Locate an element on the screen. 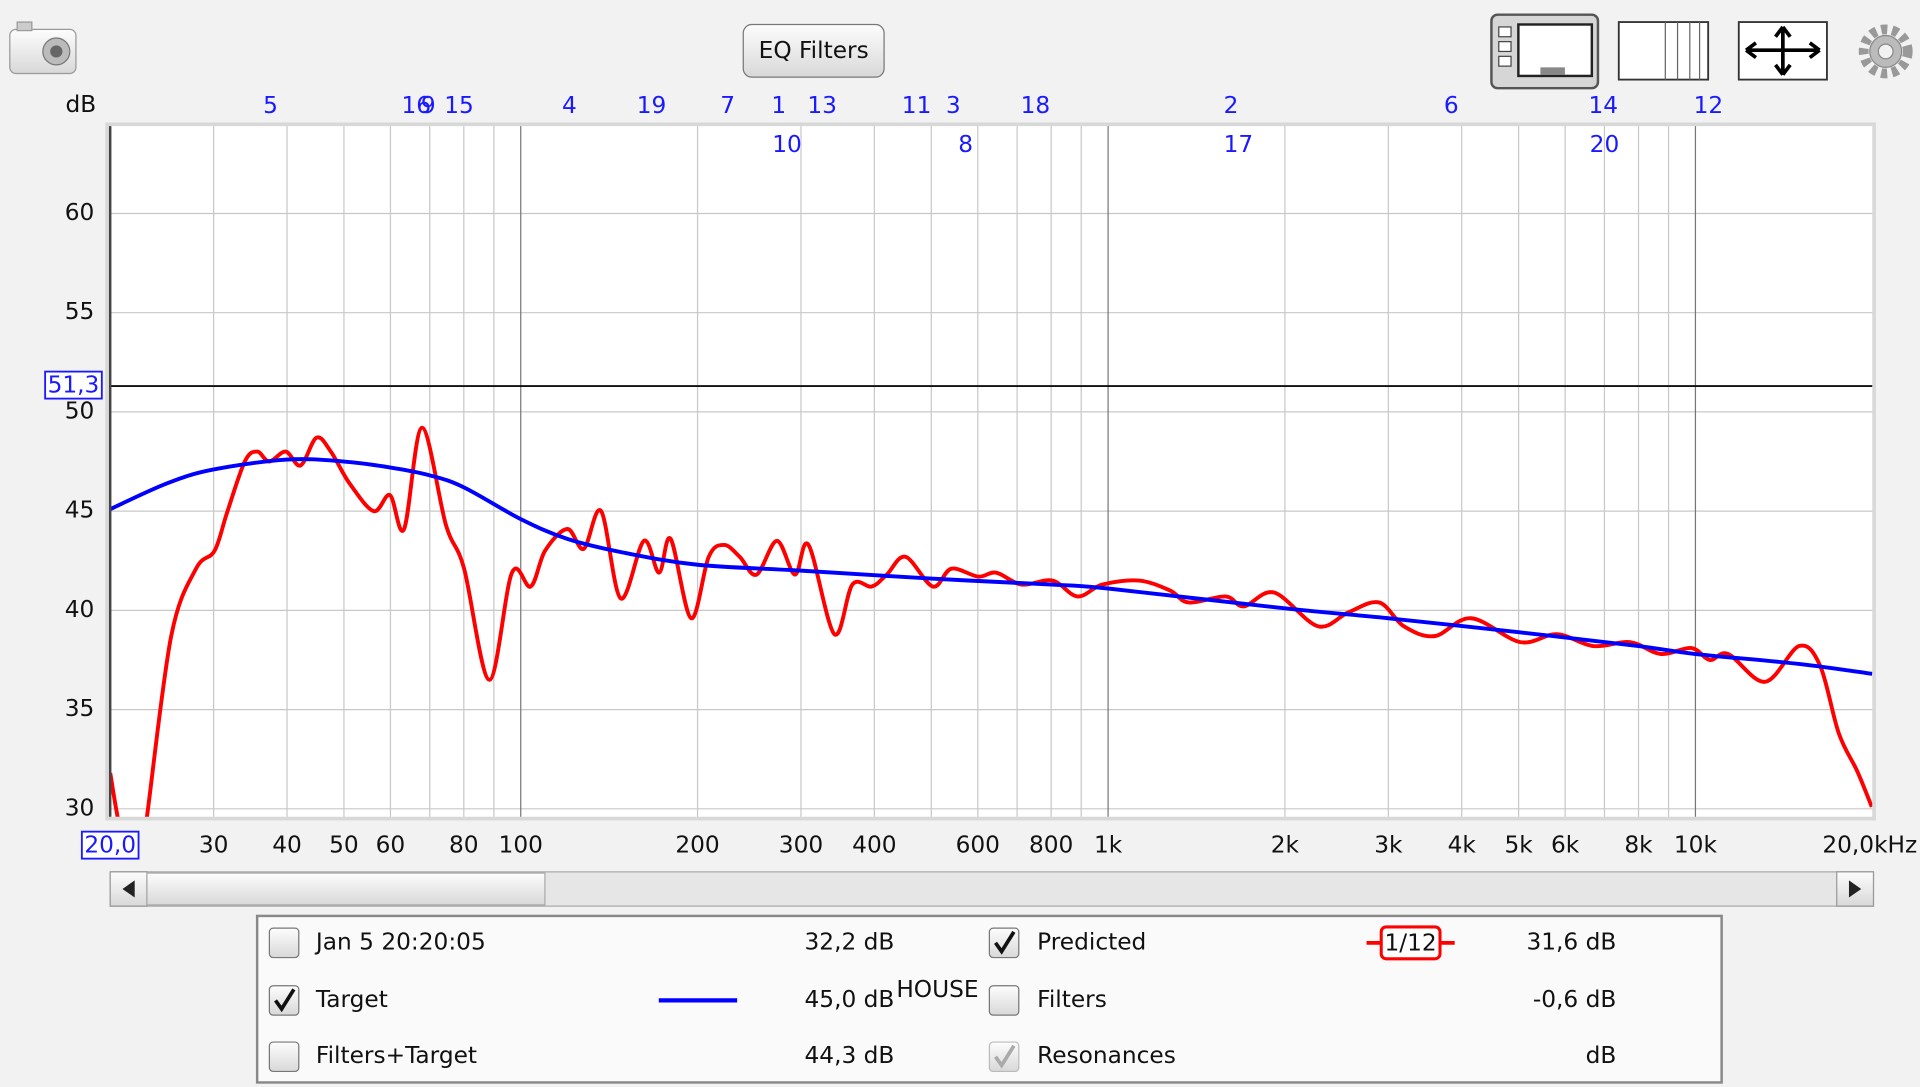  smoothing-box is located at coordinates (1410, 943).